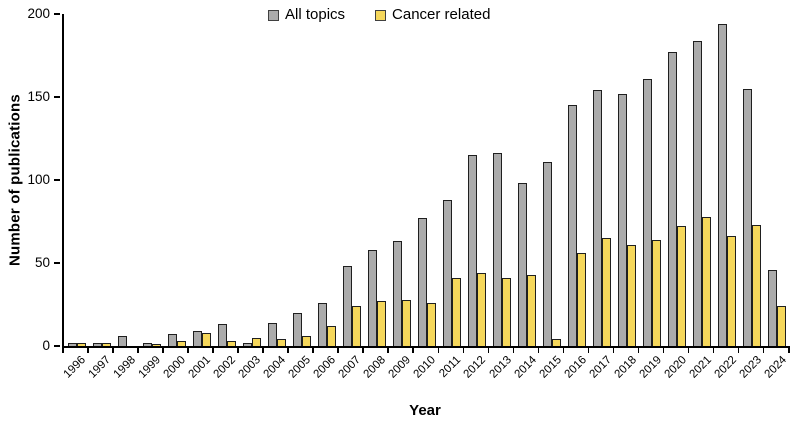 The image size is (793, 426). Describe the element at coordinates (122, 341) in the screenshot. I see `bar-all-topics-1998` at that location.